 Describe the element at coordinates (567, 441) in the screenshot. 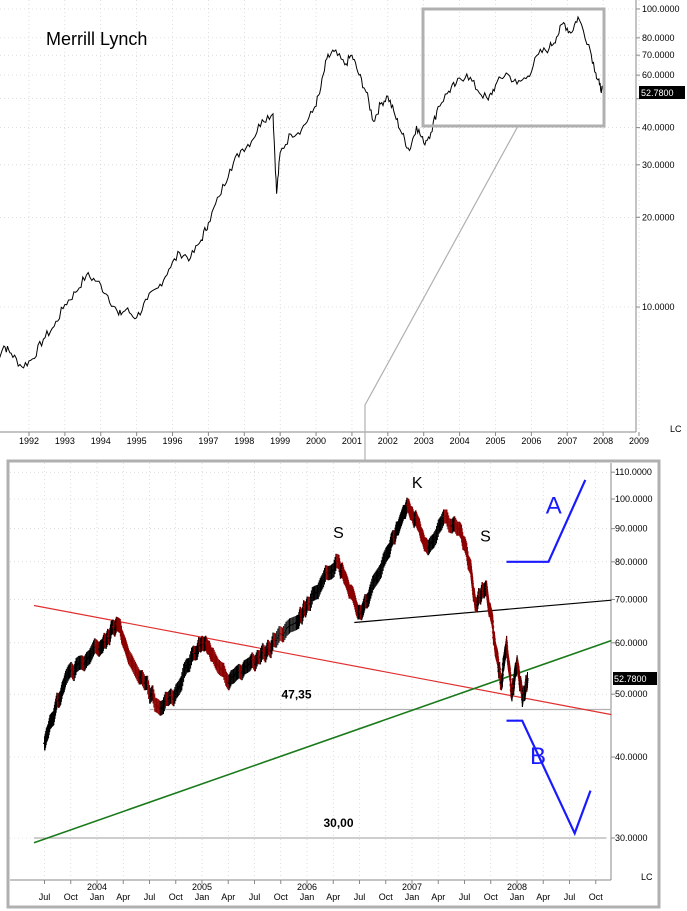

I see `top-x-tick-label: 2007` at that location.